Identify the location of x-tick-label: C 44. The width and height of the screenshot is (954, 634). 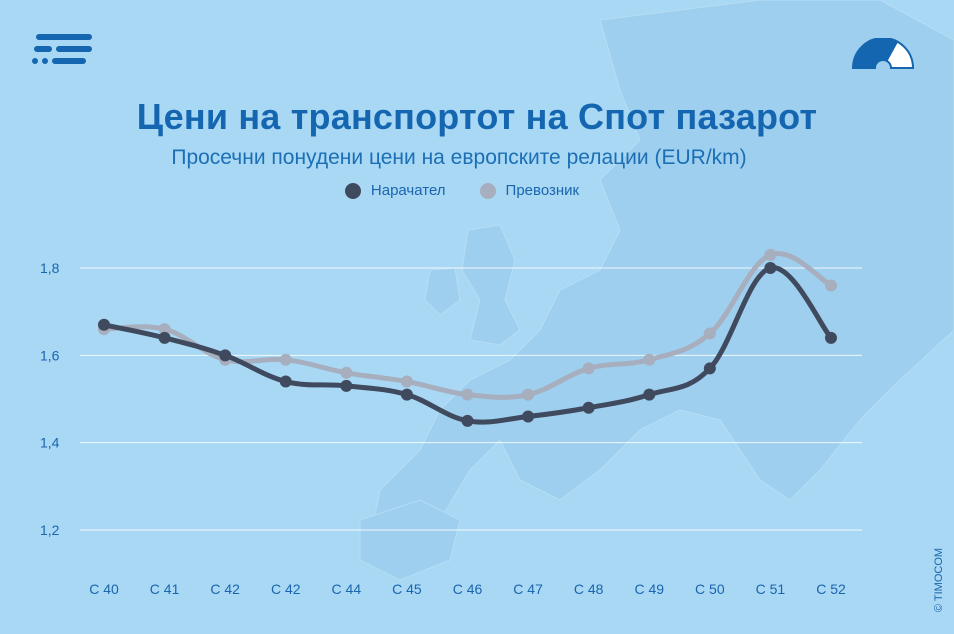
(347, 589).